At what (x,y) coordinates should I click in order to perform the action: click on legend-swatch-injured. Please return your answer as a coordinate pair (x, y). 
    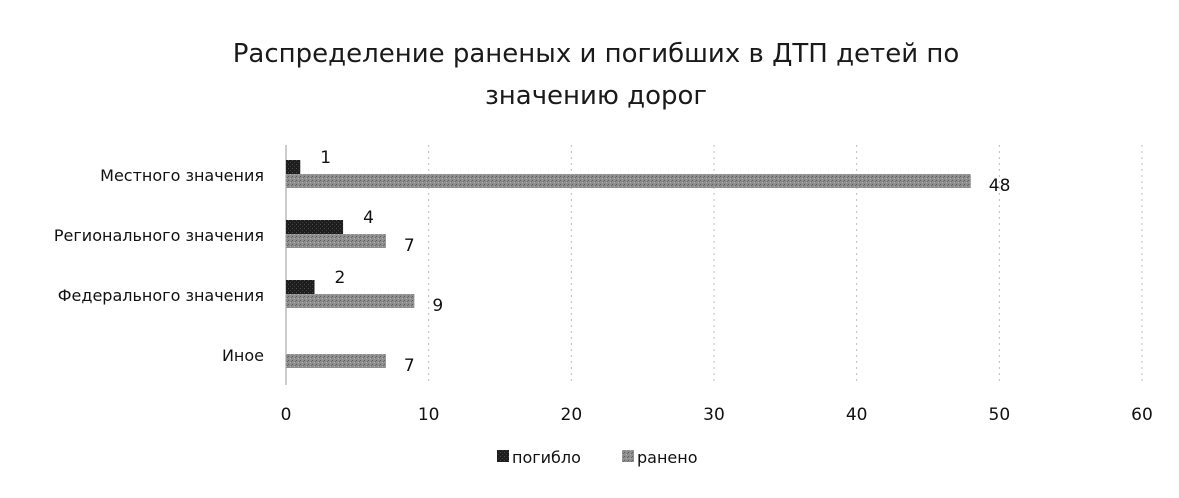
    Looking at the image, I should click on (628, 456).